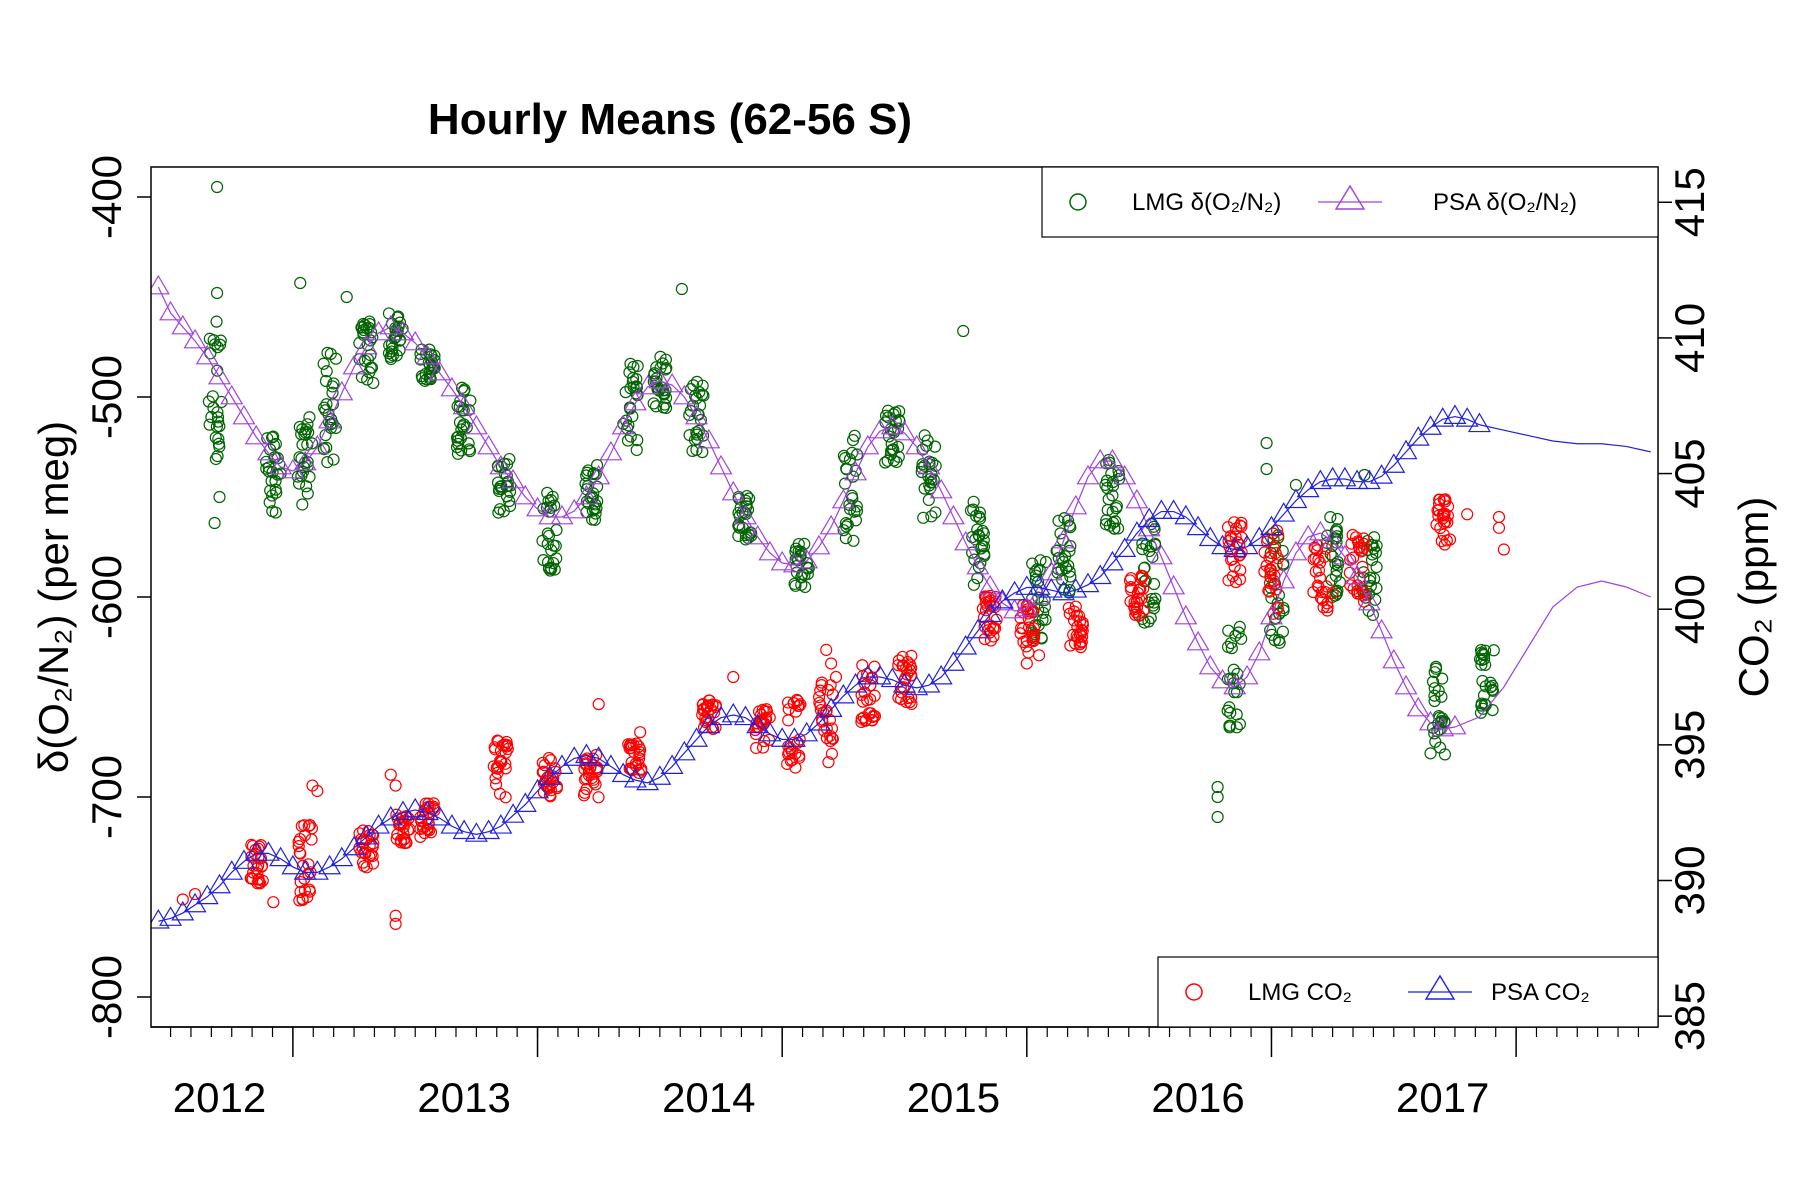 This screenshot has height=1200, width=1800. I want to click on y-left-tick-label: -400, so click(106, 197).